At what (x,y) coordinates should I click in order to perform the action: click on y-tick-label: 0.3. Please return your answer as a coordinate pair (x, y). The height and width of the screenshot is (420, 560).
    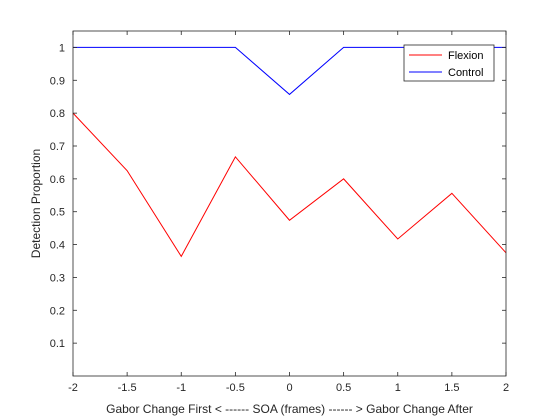
    Looking at the image, I should click on (57, 278).